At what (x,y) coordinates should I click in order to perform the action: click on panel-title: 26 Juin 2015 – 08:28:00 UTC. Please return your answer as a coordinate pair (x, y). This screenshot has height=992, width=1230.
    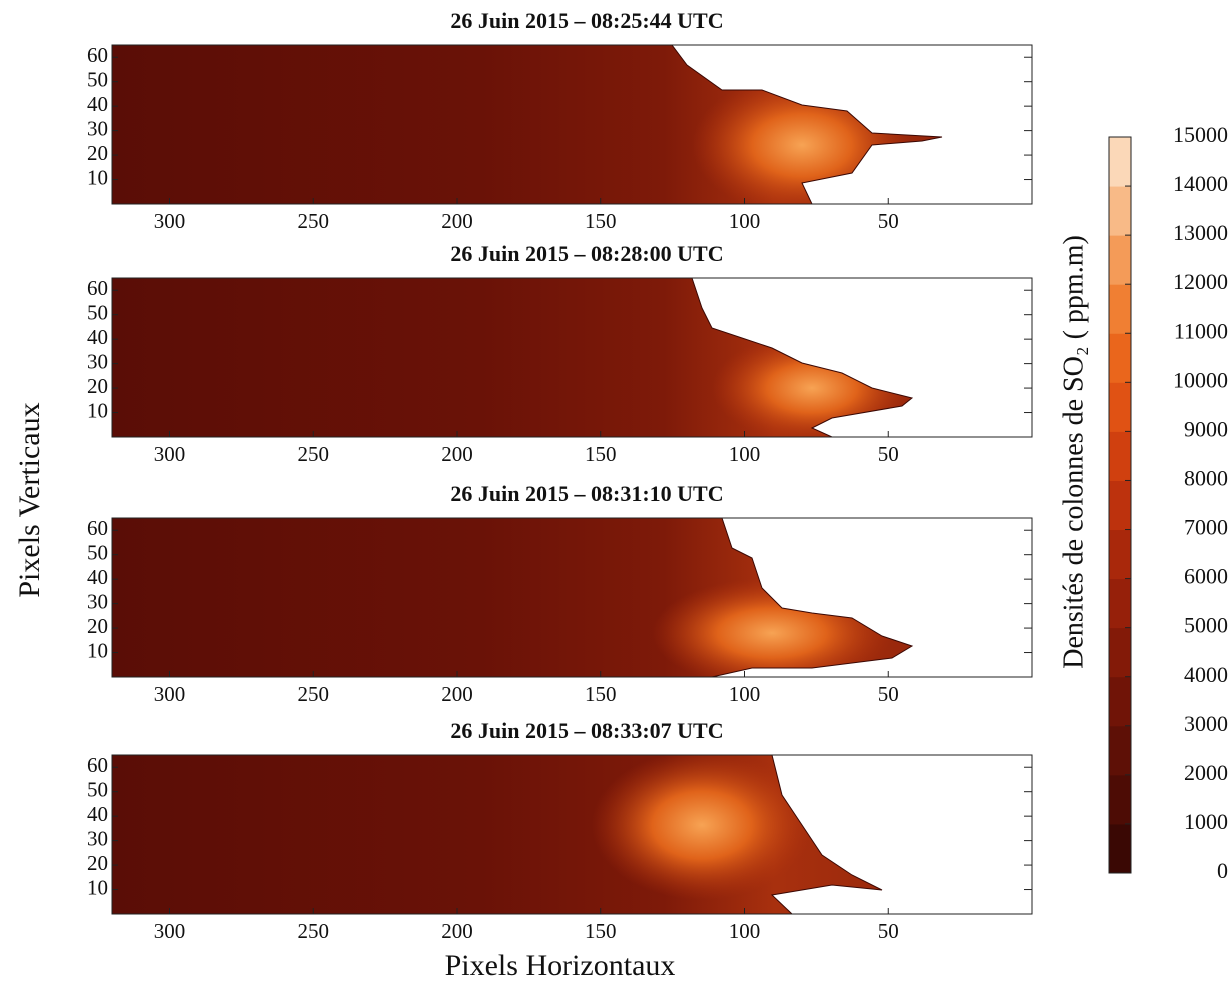
    Looking at the image, I should click on (586, 253).